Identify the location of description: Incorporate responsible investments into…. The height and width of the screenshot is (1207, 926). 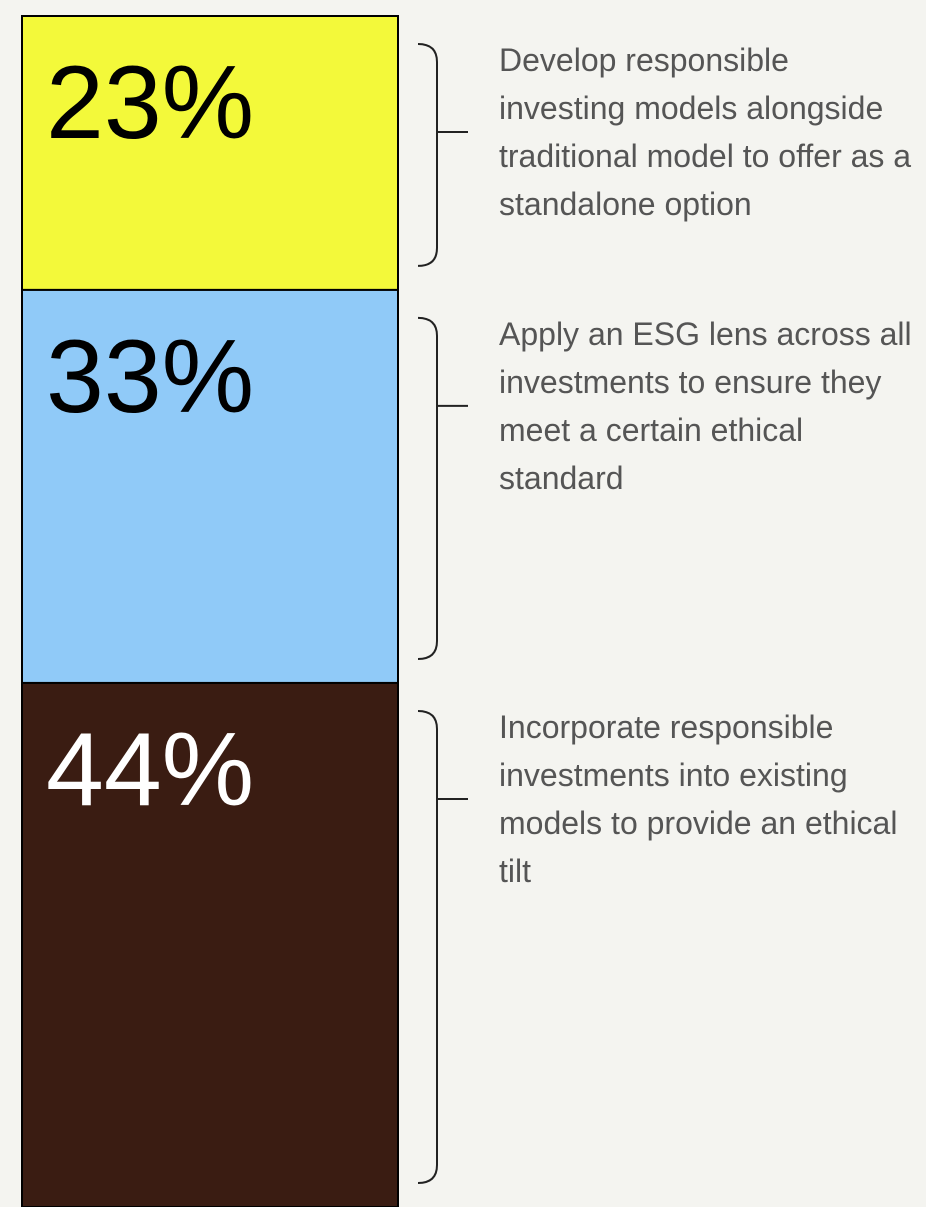
(698, 798).